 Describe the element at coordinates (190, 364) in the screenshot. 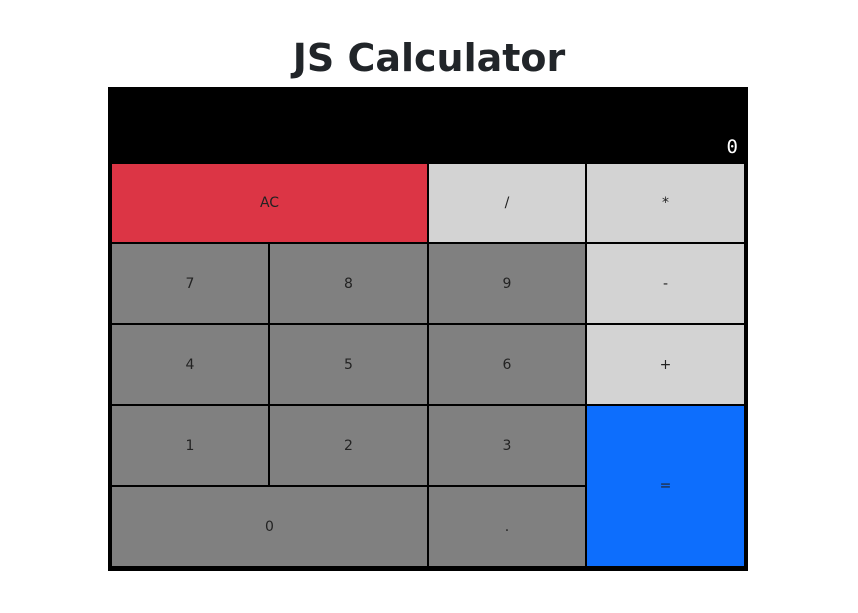

I see `four-button: 4` at that location.